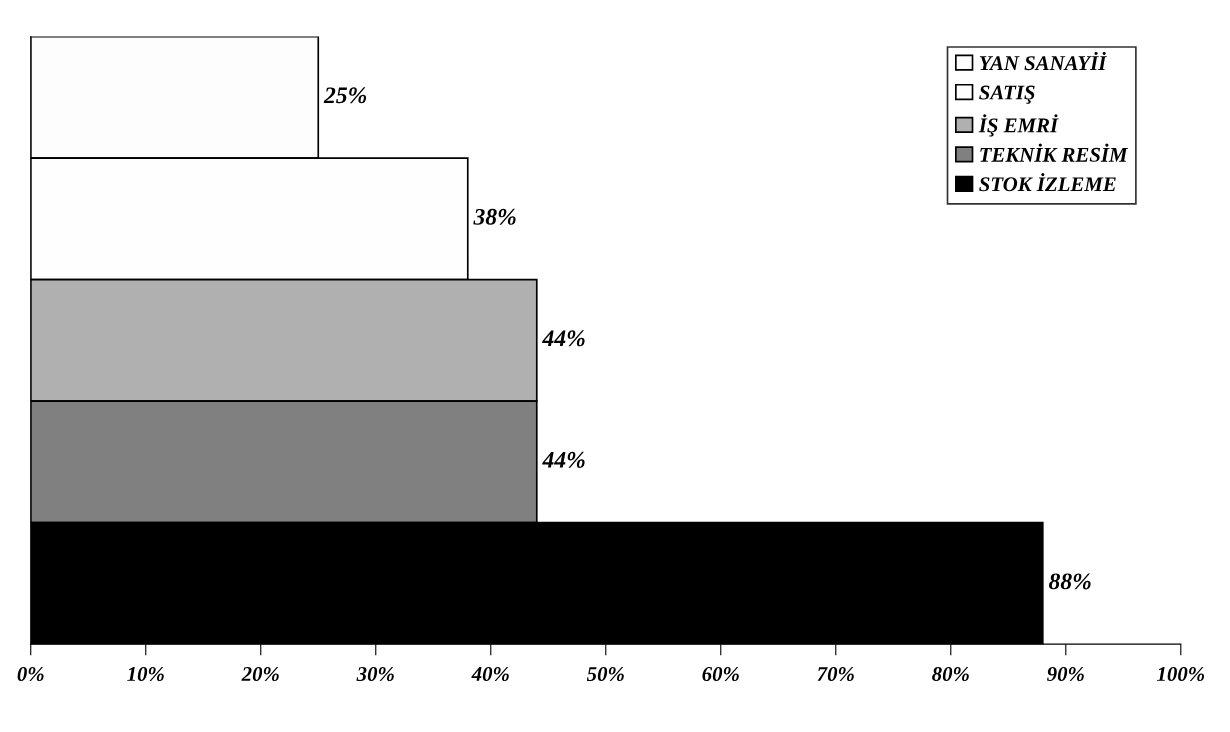 The height and width of the screenshot is (732, 1230). Describe the element at coordinates (1054, 152) in the screenshot. I see `legend-label: TEKNİK RESİM` at that location.